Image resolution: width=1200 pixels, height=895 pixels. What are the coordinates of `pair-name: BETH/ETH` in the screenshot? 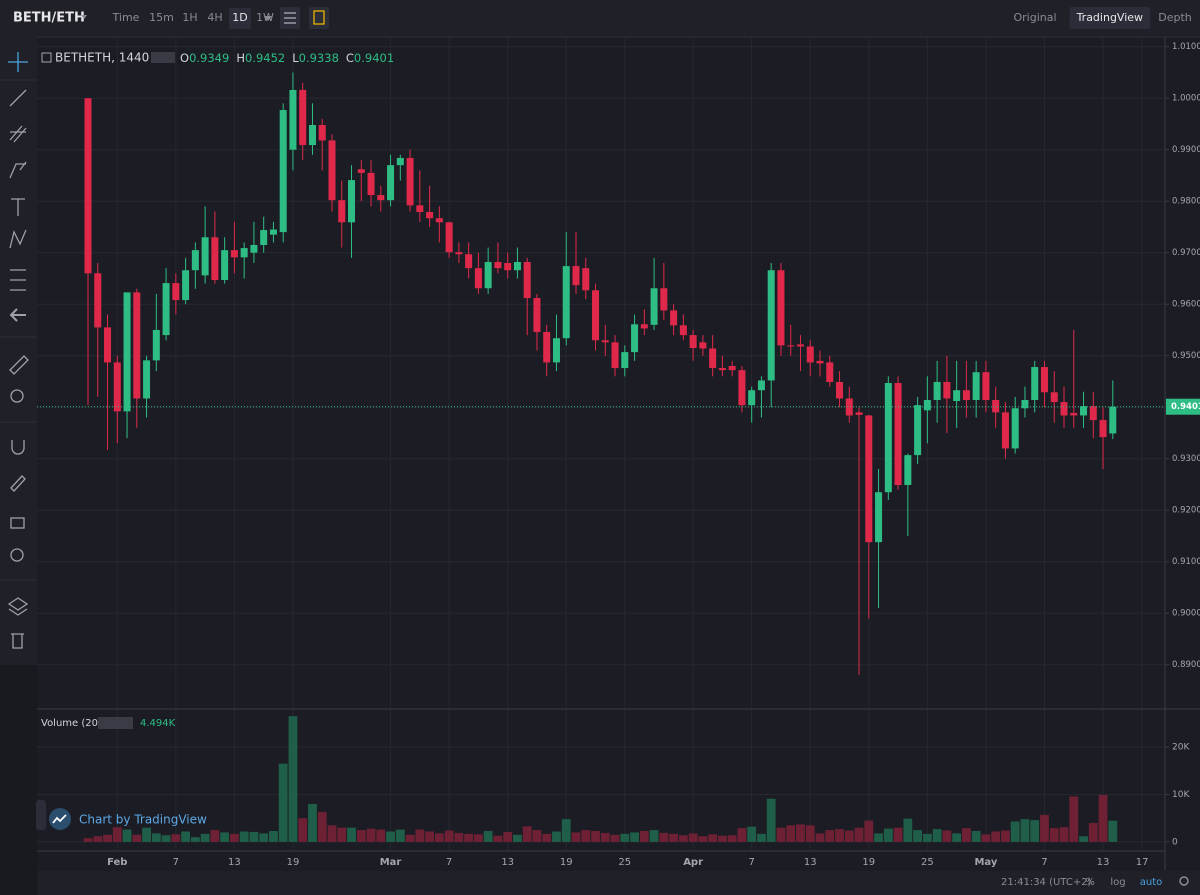 It's located at (49, 18).